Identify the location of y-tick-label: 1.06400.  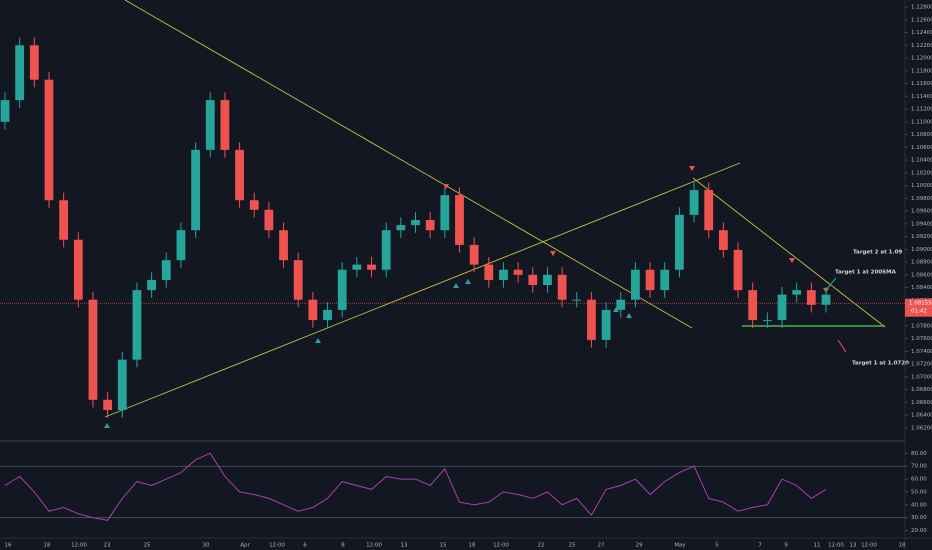
(921, 416).